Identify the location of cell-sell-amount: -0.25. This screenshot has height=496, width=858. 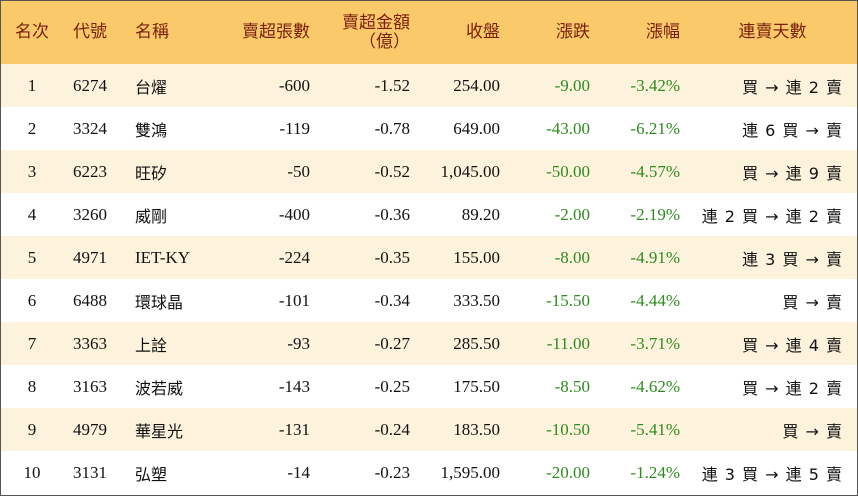
(392, 386).